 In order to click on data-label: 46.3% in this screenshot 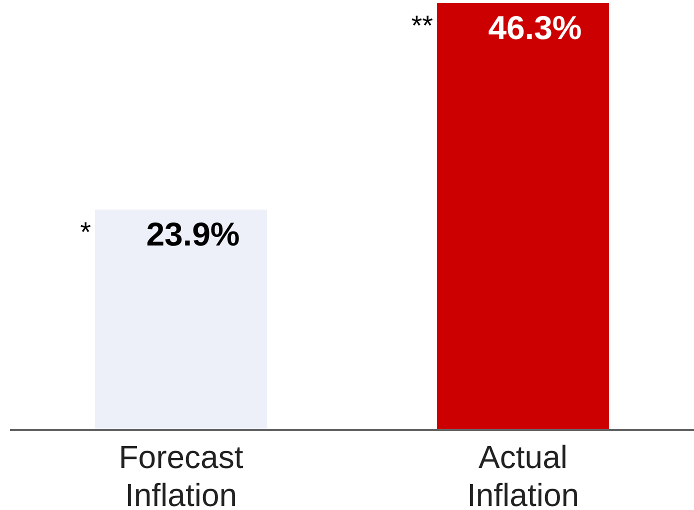, I will do `click(535, 27)`.